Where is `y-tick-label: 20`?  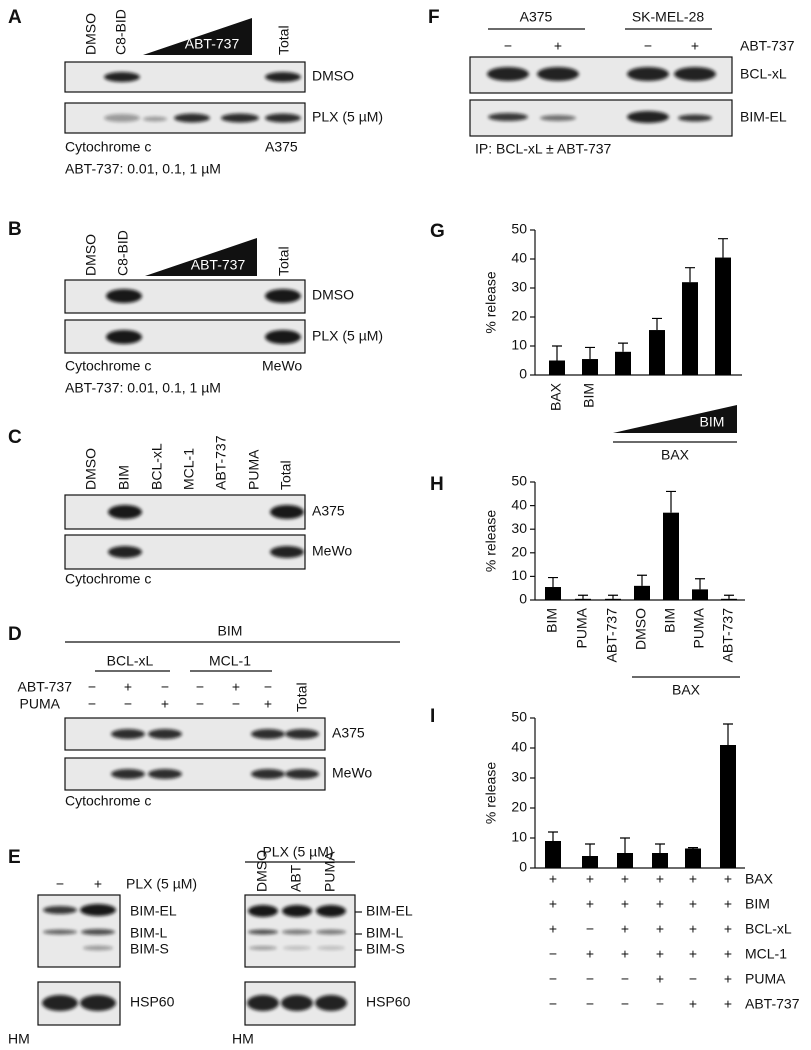 y-tick-label: 20 is located at coordinates (519, 316).